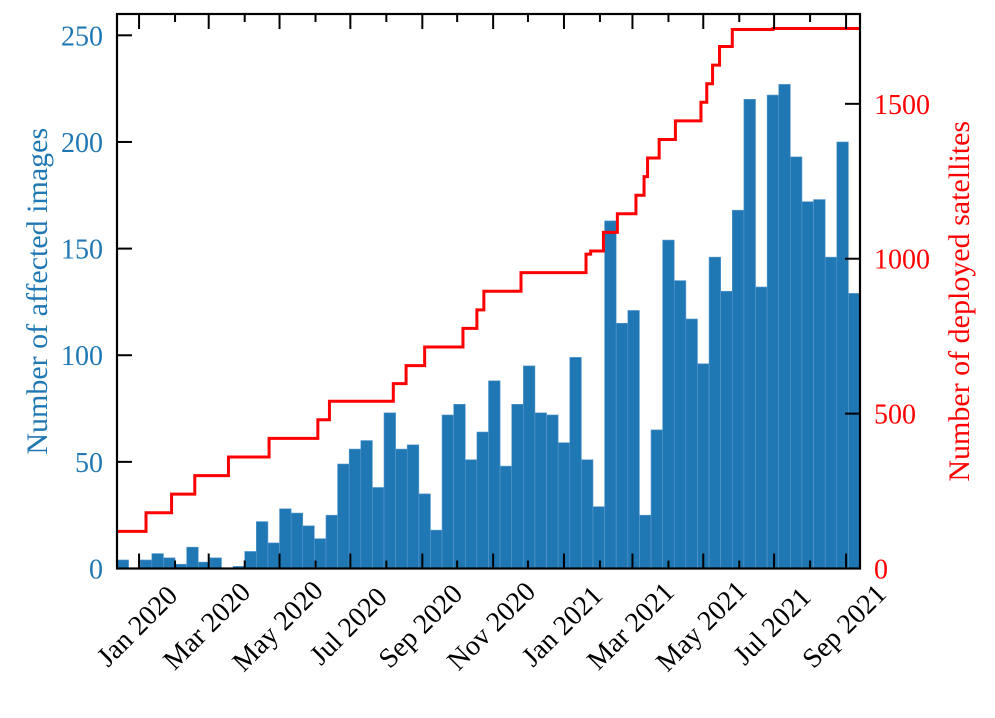 The height and width of the screenshot is (718, 995). What do you see at coordinates (82, 356) in the screenshot?
I see `y-tick-label-left: 100` at bounding box center [82, 356].